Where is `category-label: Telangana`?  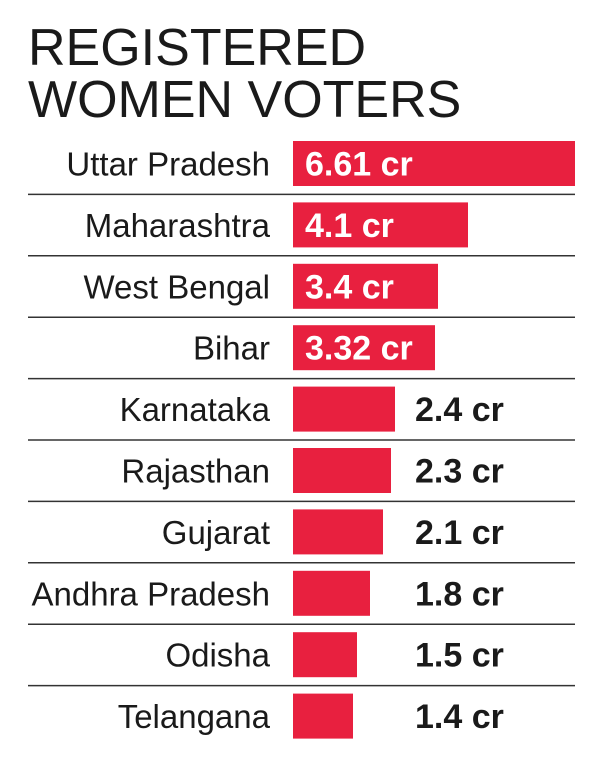
category-label: Telangana is located at coordinates (194, 716).